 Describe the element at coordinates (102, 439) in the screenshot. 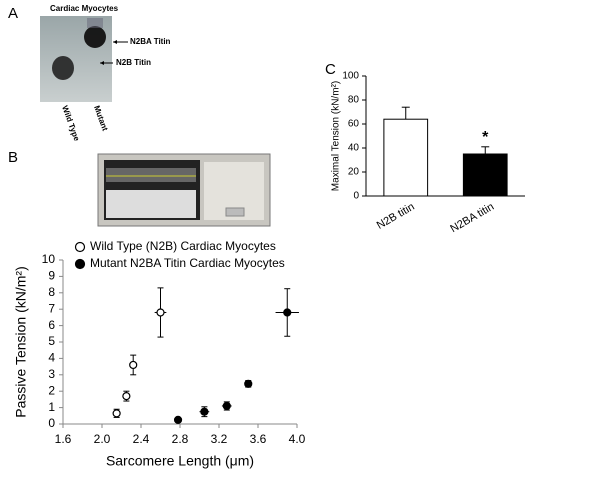

I see `x-tick-label: 2.0` at that location.